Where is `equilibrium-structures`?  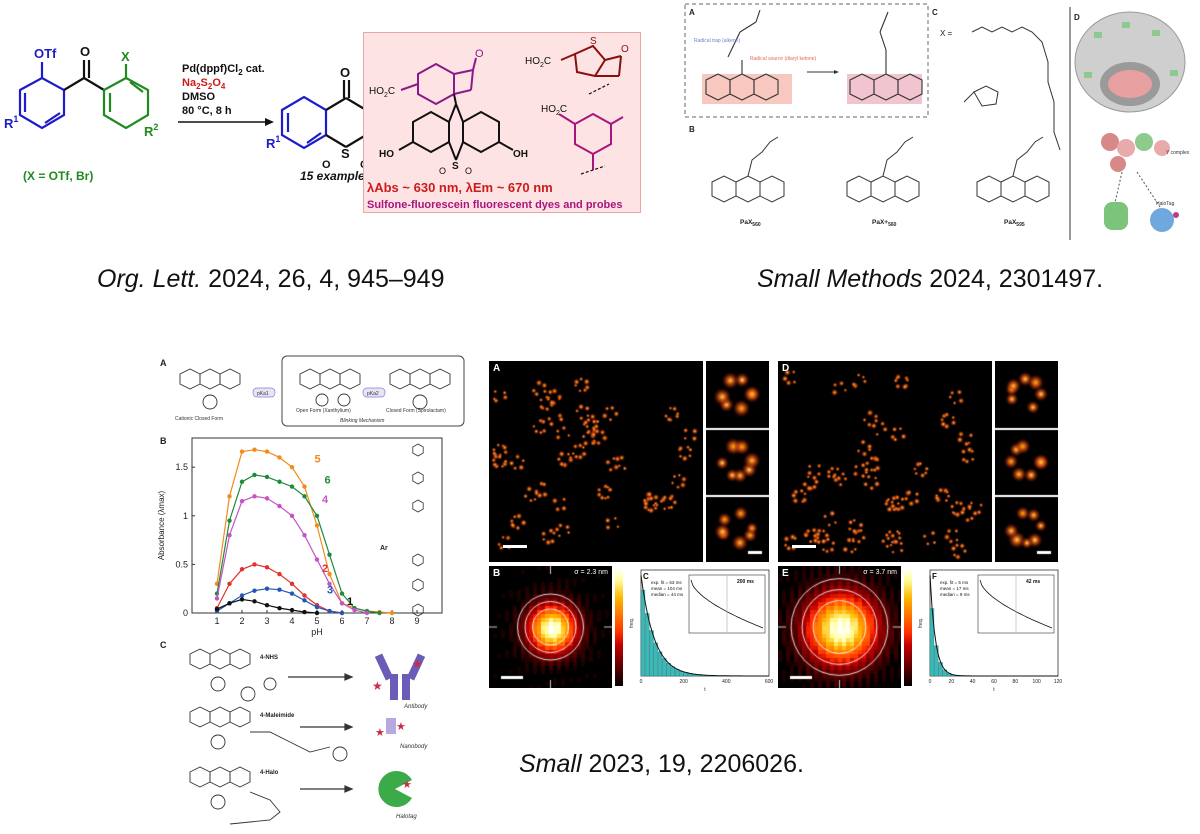 equilibrium-structures is located at coordinates (315, 389).